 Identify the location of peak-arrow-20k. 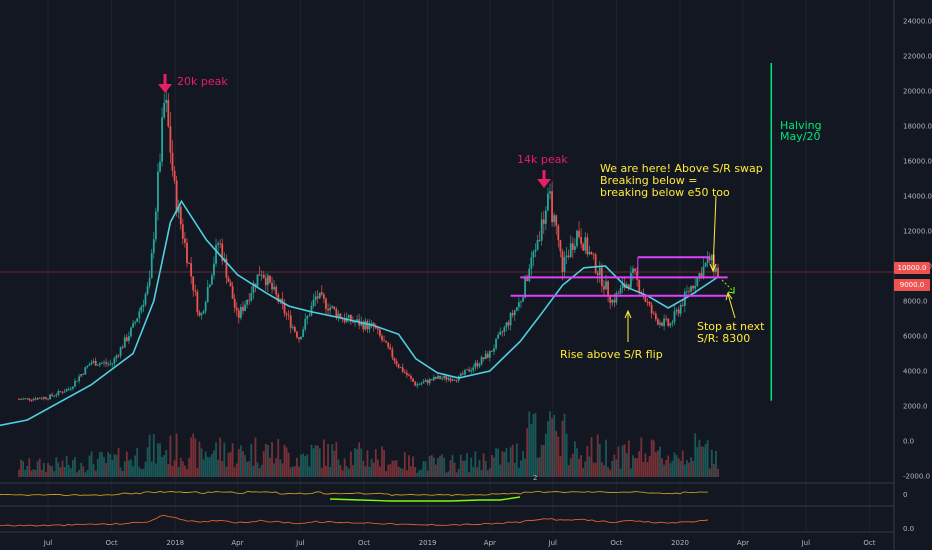
(165, 83).